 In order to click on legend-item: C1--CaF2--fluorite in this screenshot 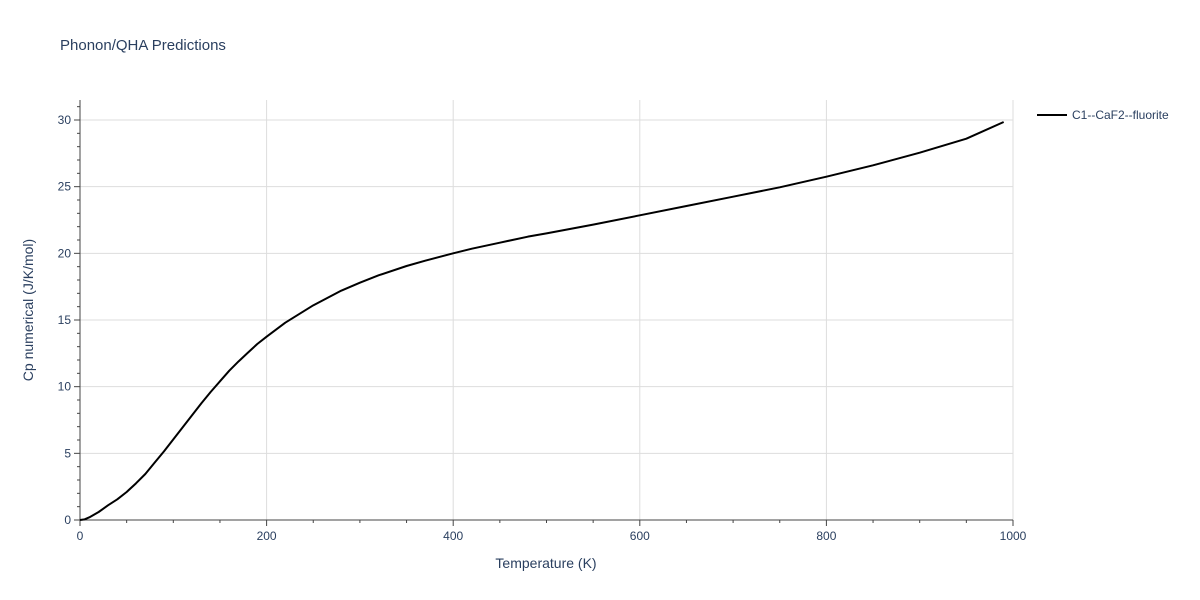, I will do `click(1103, 115)`.